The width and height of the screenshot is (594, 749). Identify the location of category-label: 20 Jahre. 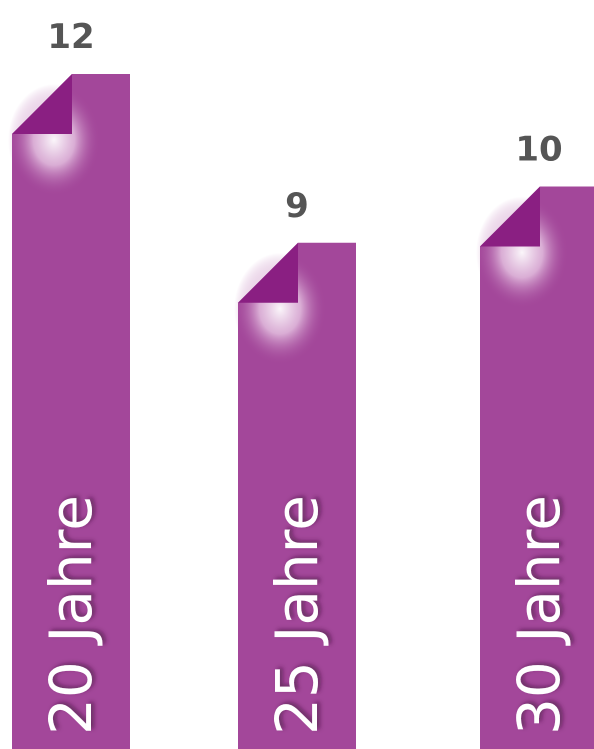
(71, 615).